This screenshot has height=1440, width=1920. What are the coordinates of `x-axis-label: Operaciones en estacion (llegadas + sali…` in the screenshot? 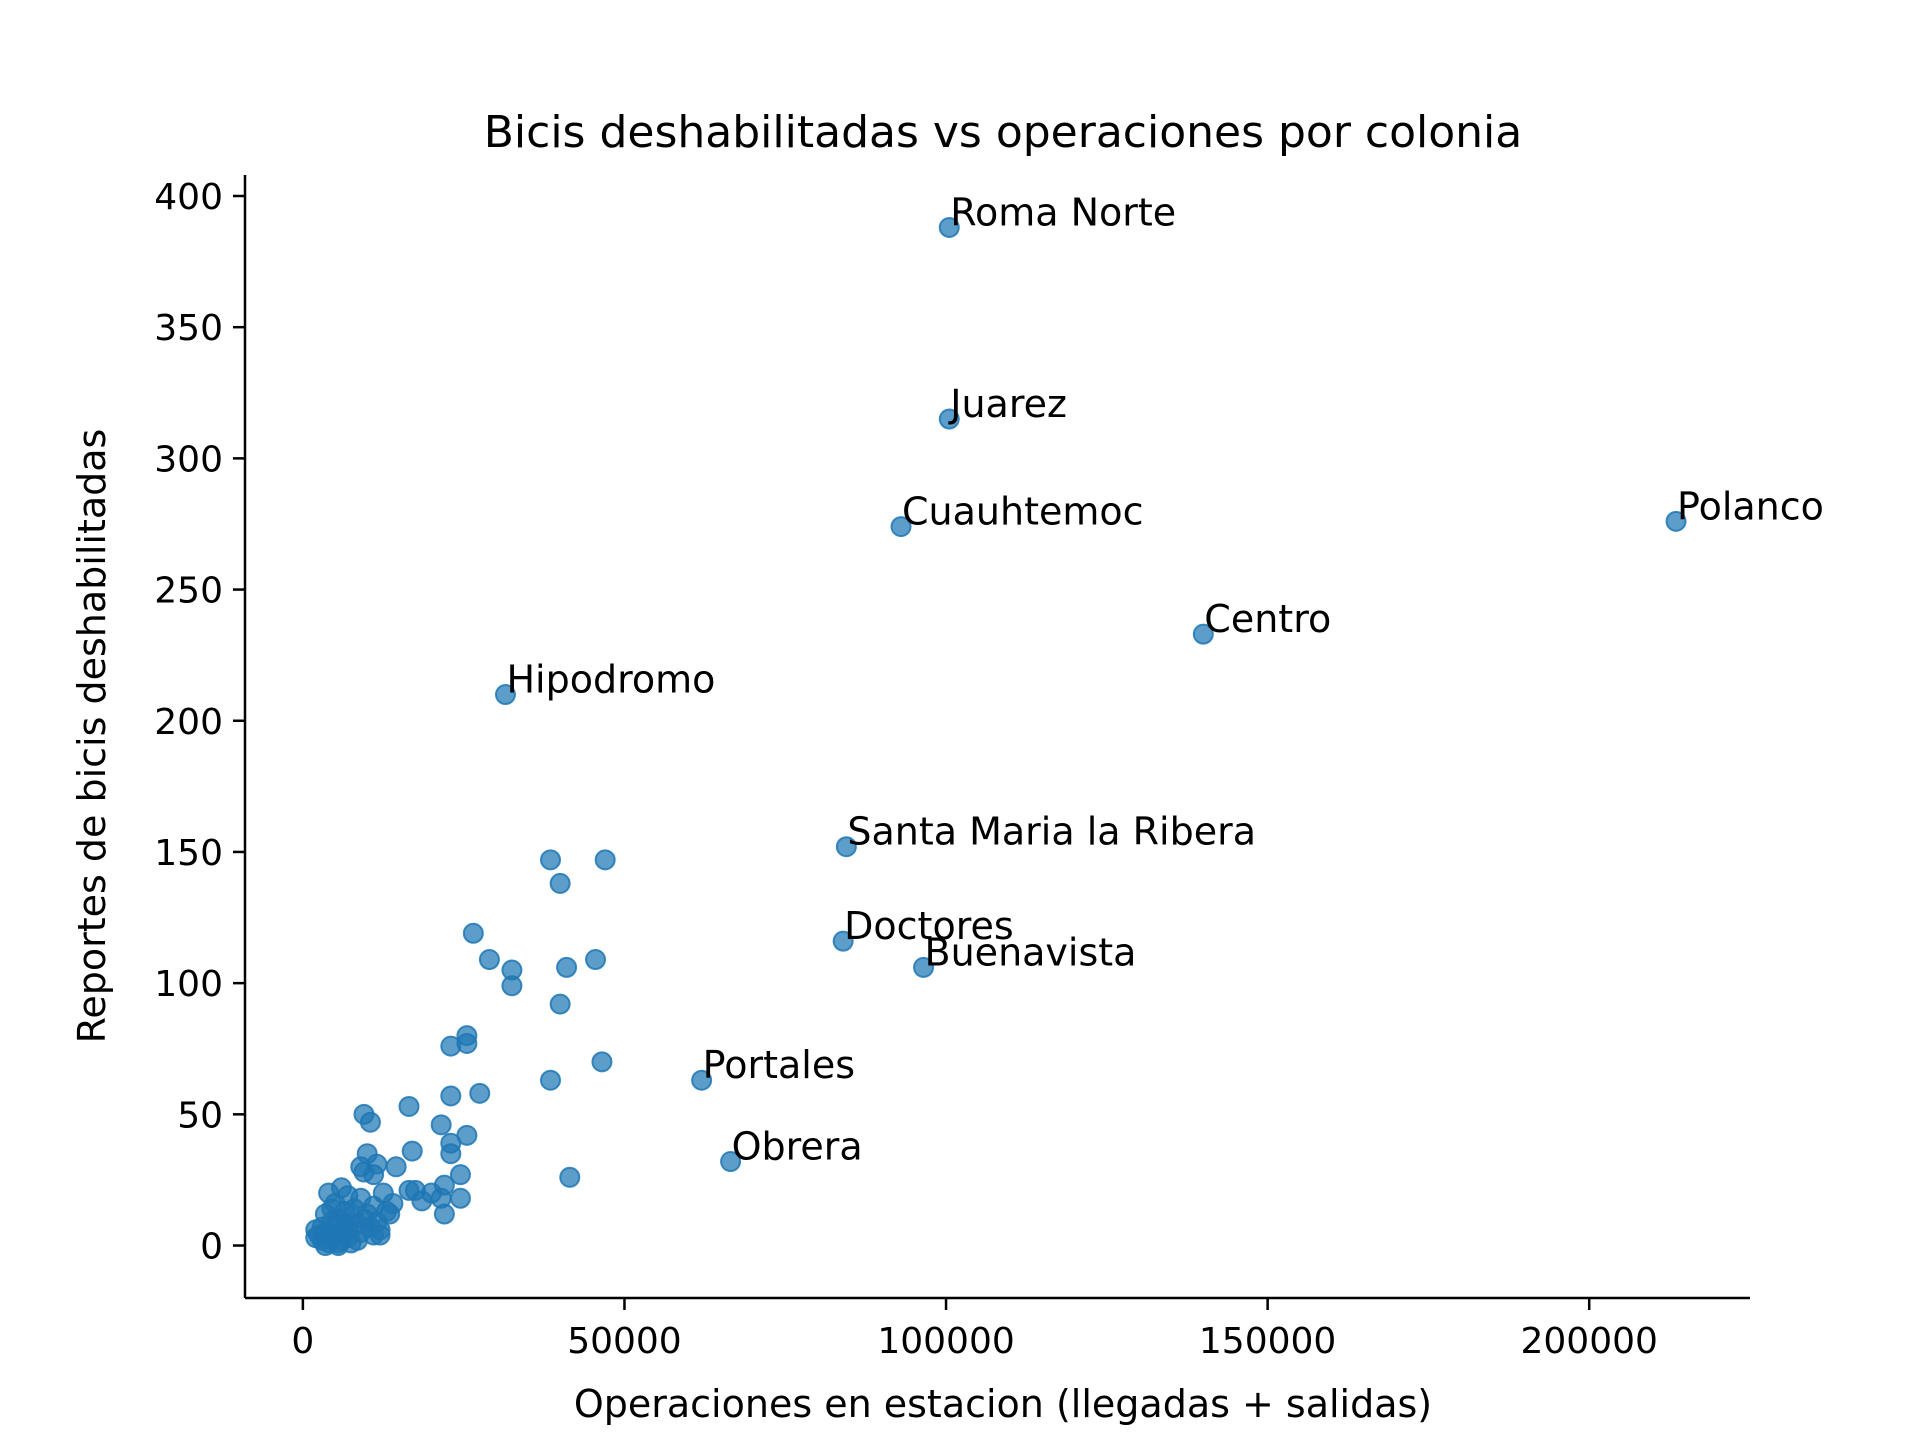 It's located at (1003, 1404).